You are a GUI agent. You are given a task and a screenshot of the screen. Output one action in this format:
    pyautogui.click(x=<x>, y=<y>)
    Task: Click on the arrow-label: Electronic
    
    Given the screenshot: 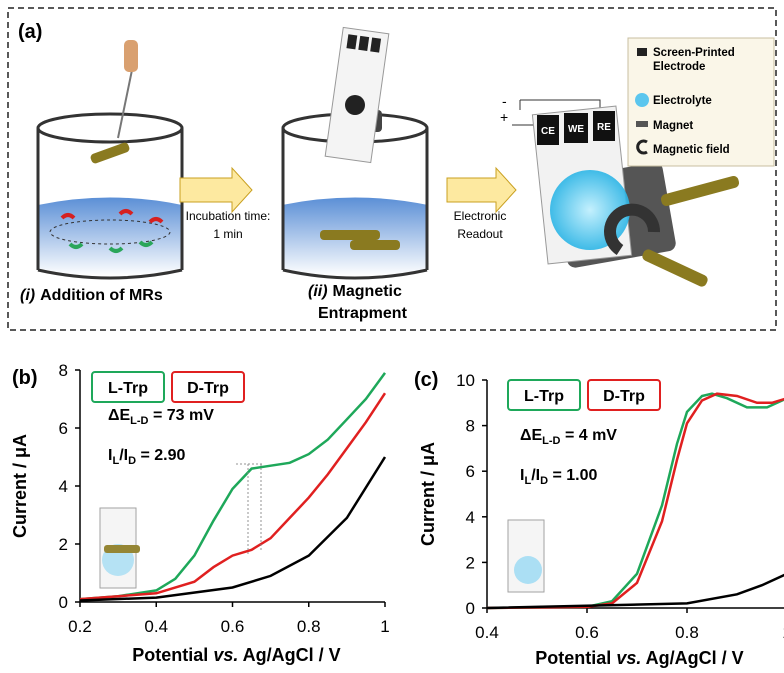 What is the action you would take?
    pyautogui.click(x=480, y=216)
    